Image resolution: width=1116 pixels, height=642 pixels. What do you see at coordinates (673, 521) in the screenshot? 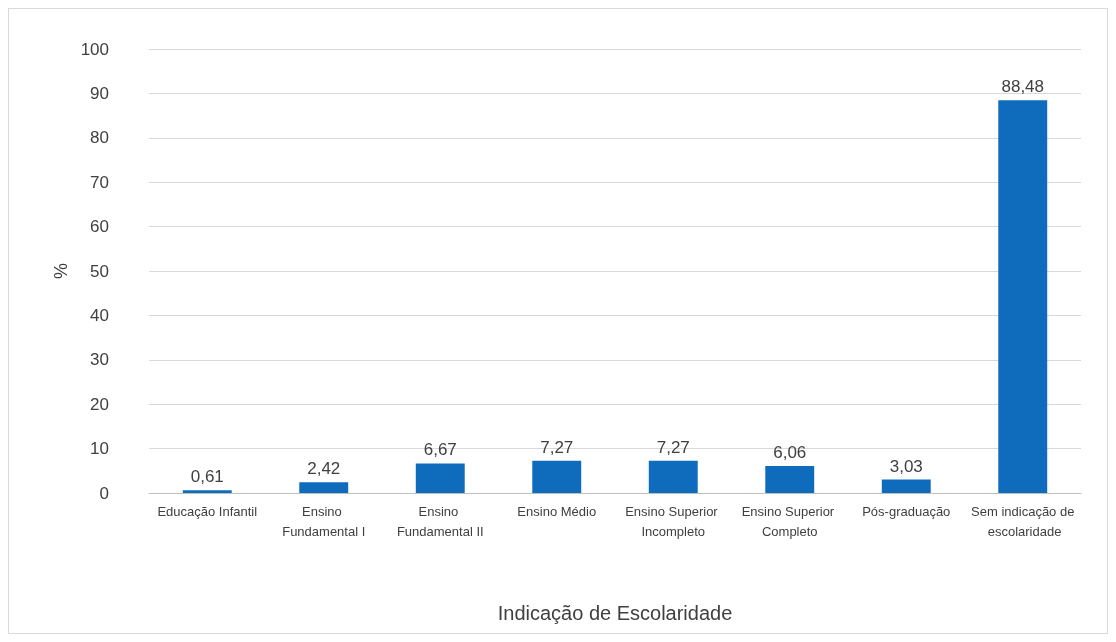
I see `x-tick-label: Ensino Superior Incompleto` at bounding box center [673, 521].